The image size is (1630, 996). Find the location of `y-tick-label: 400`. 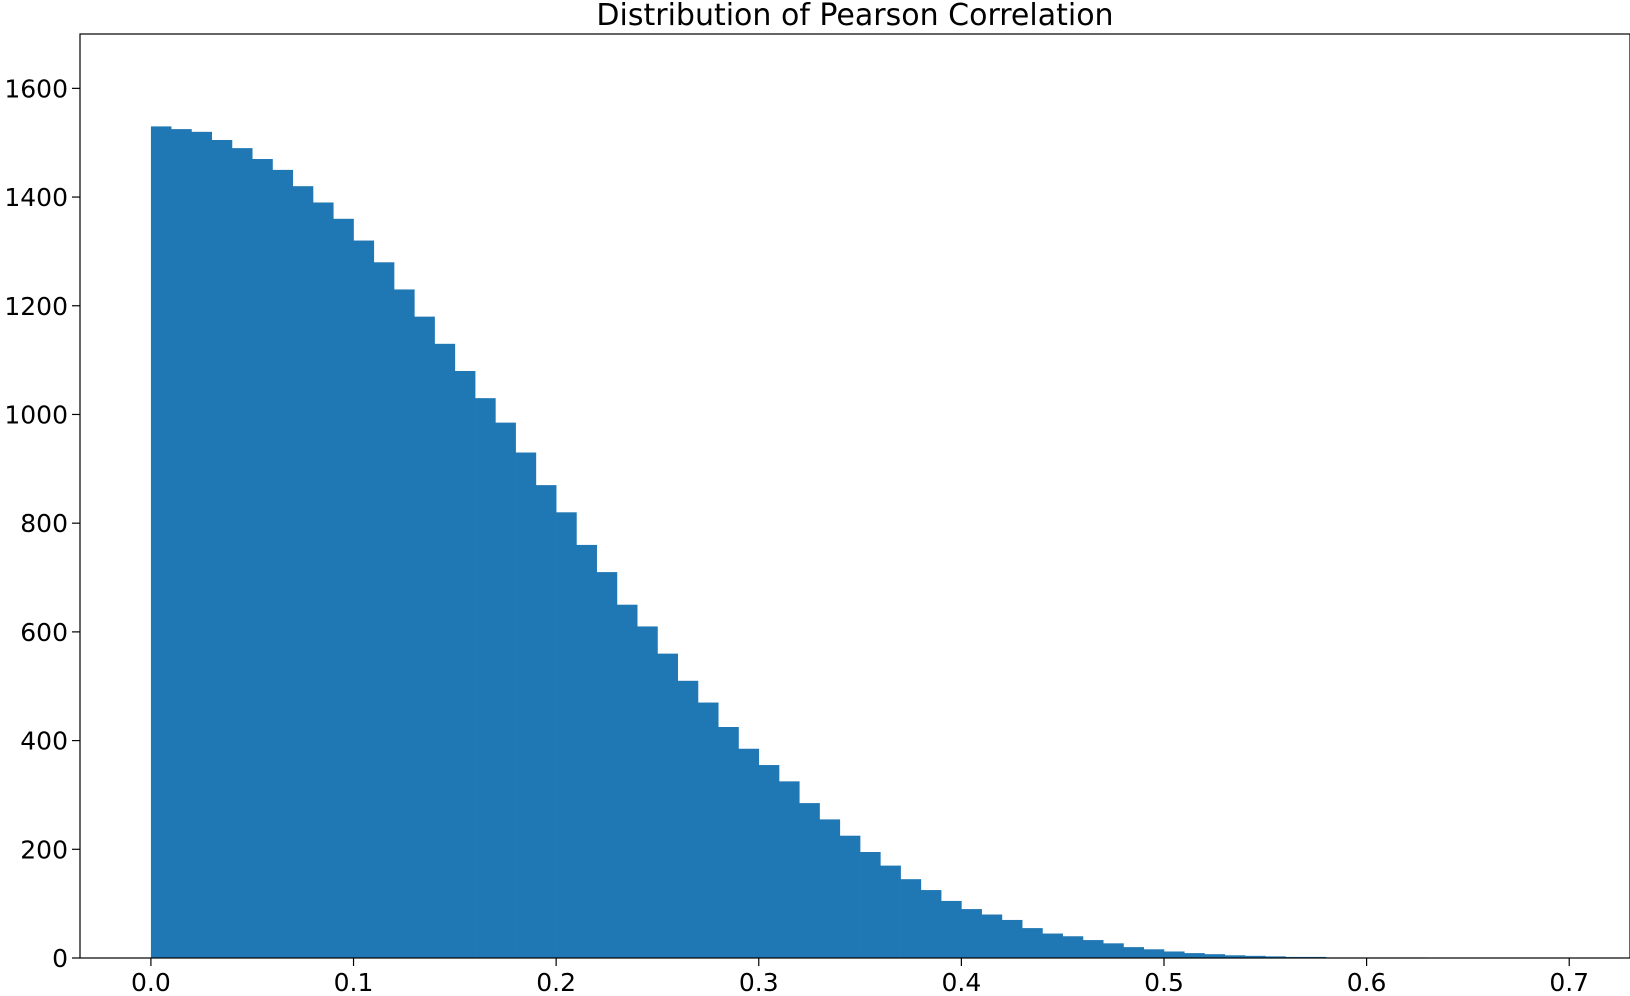

y-tick-label: 400 is located at coordinates (44, 741).